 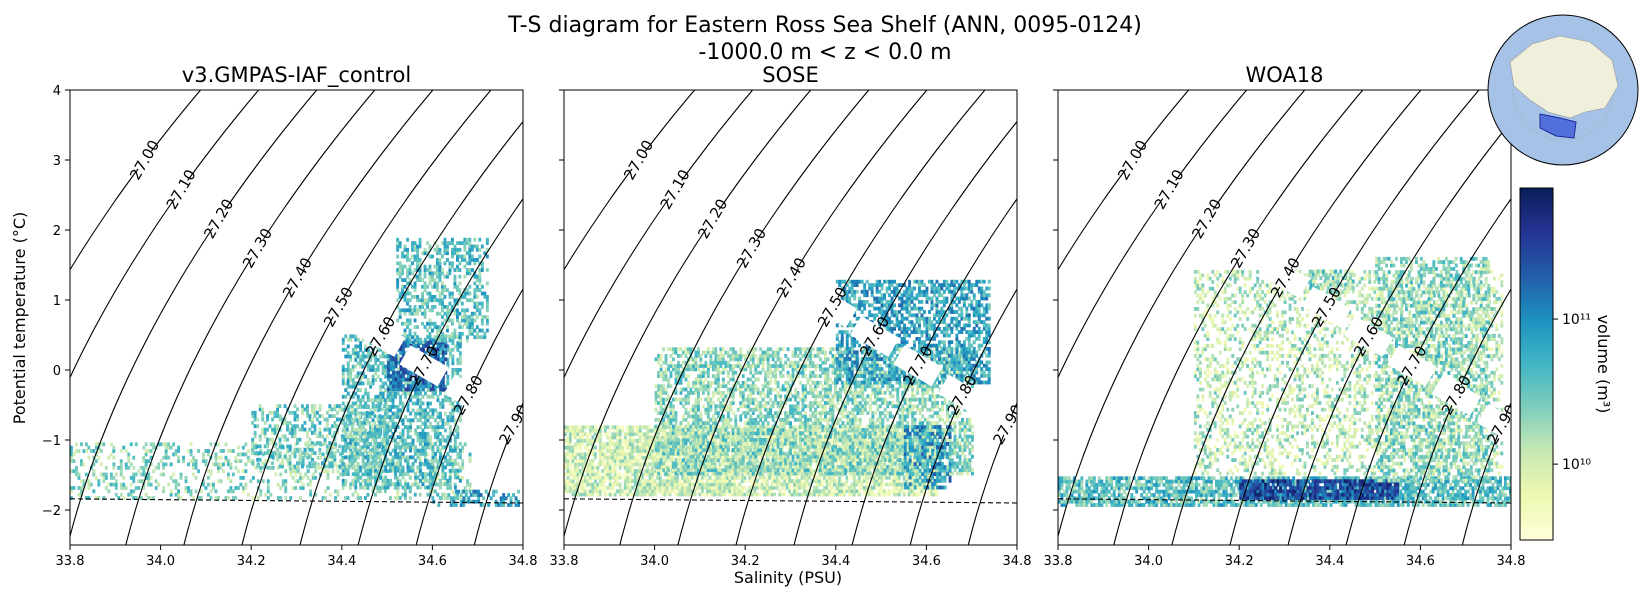 I want to click on freezing-line, so click(x=296, y=501).